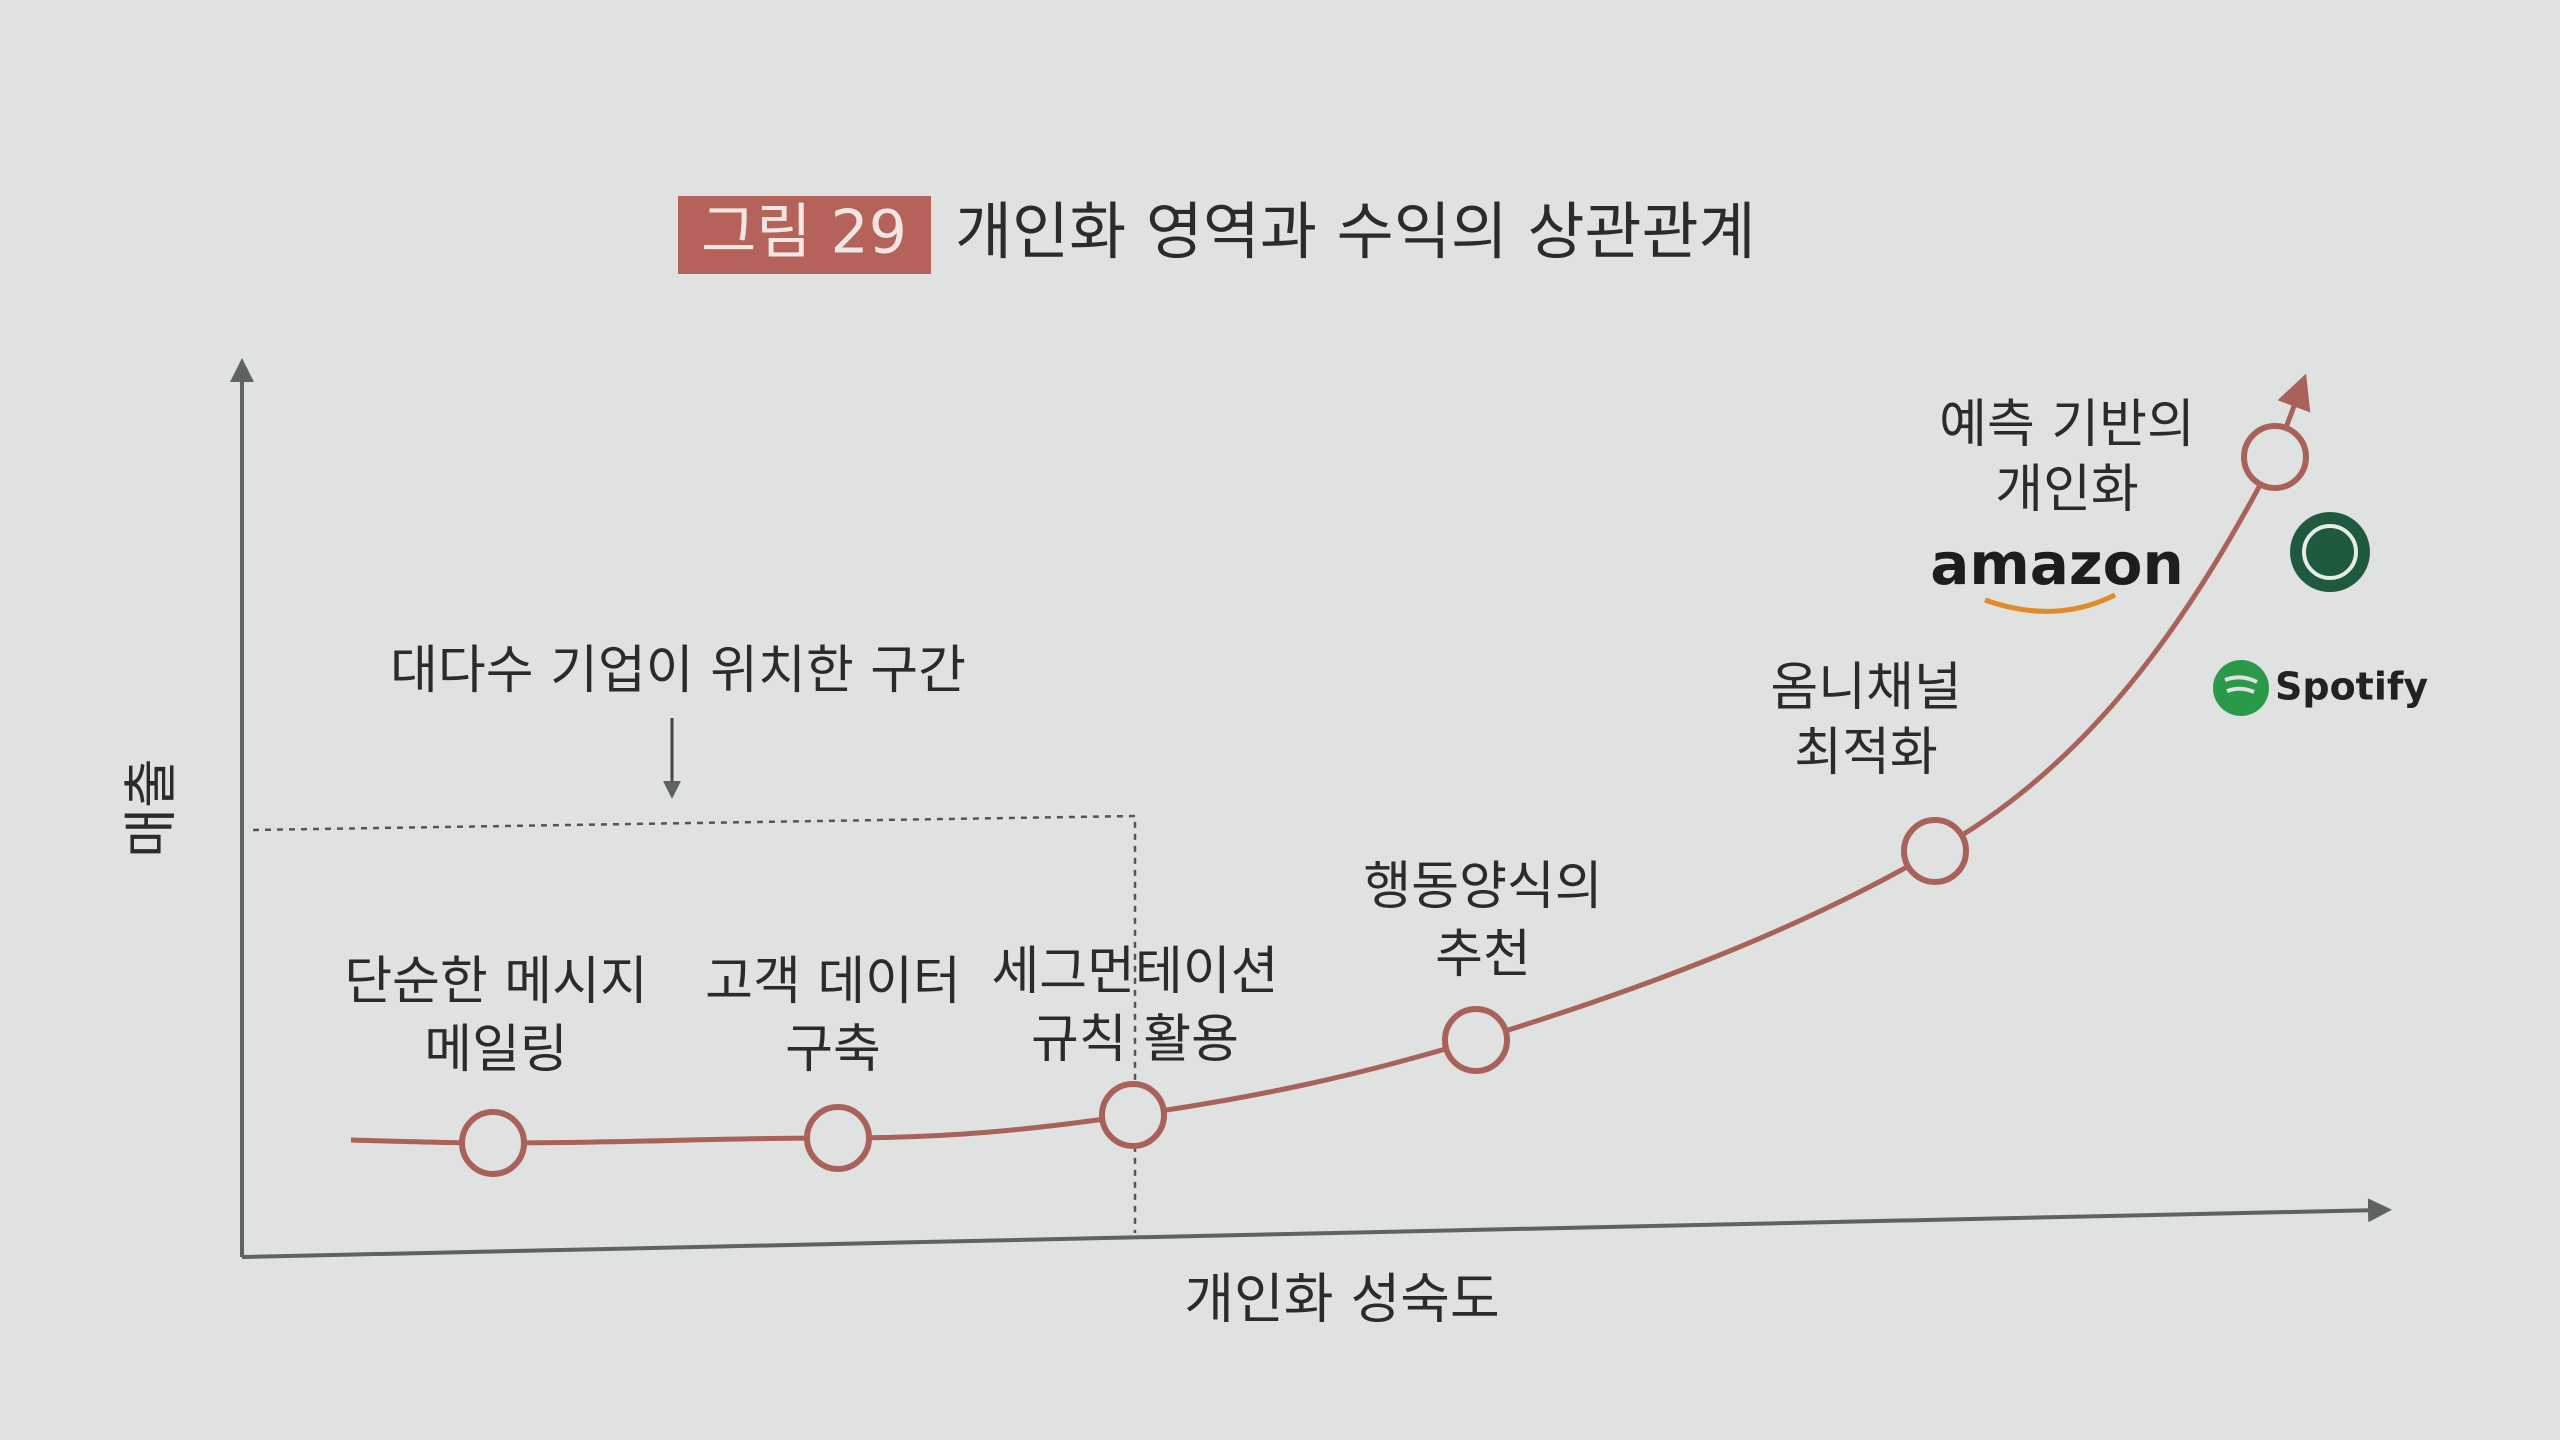 Image resolution: width=2560 pixels, height=1440 pixels. What do you see at coordinates (2050, 603) in the screenshot?
I see `amazon-smile` at bounding box center [2050, 603].